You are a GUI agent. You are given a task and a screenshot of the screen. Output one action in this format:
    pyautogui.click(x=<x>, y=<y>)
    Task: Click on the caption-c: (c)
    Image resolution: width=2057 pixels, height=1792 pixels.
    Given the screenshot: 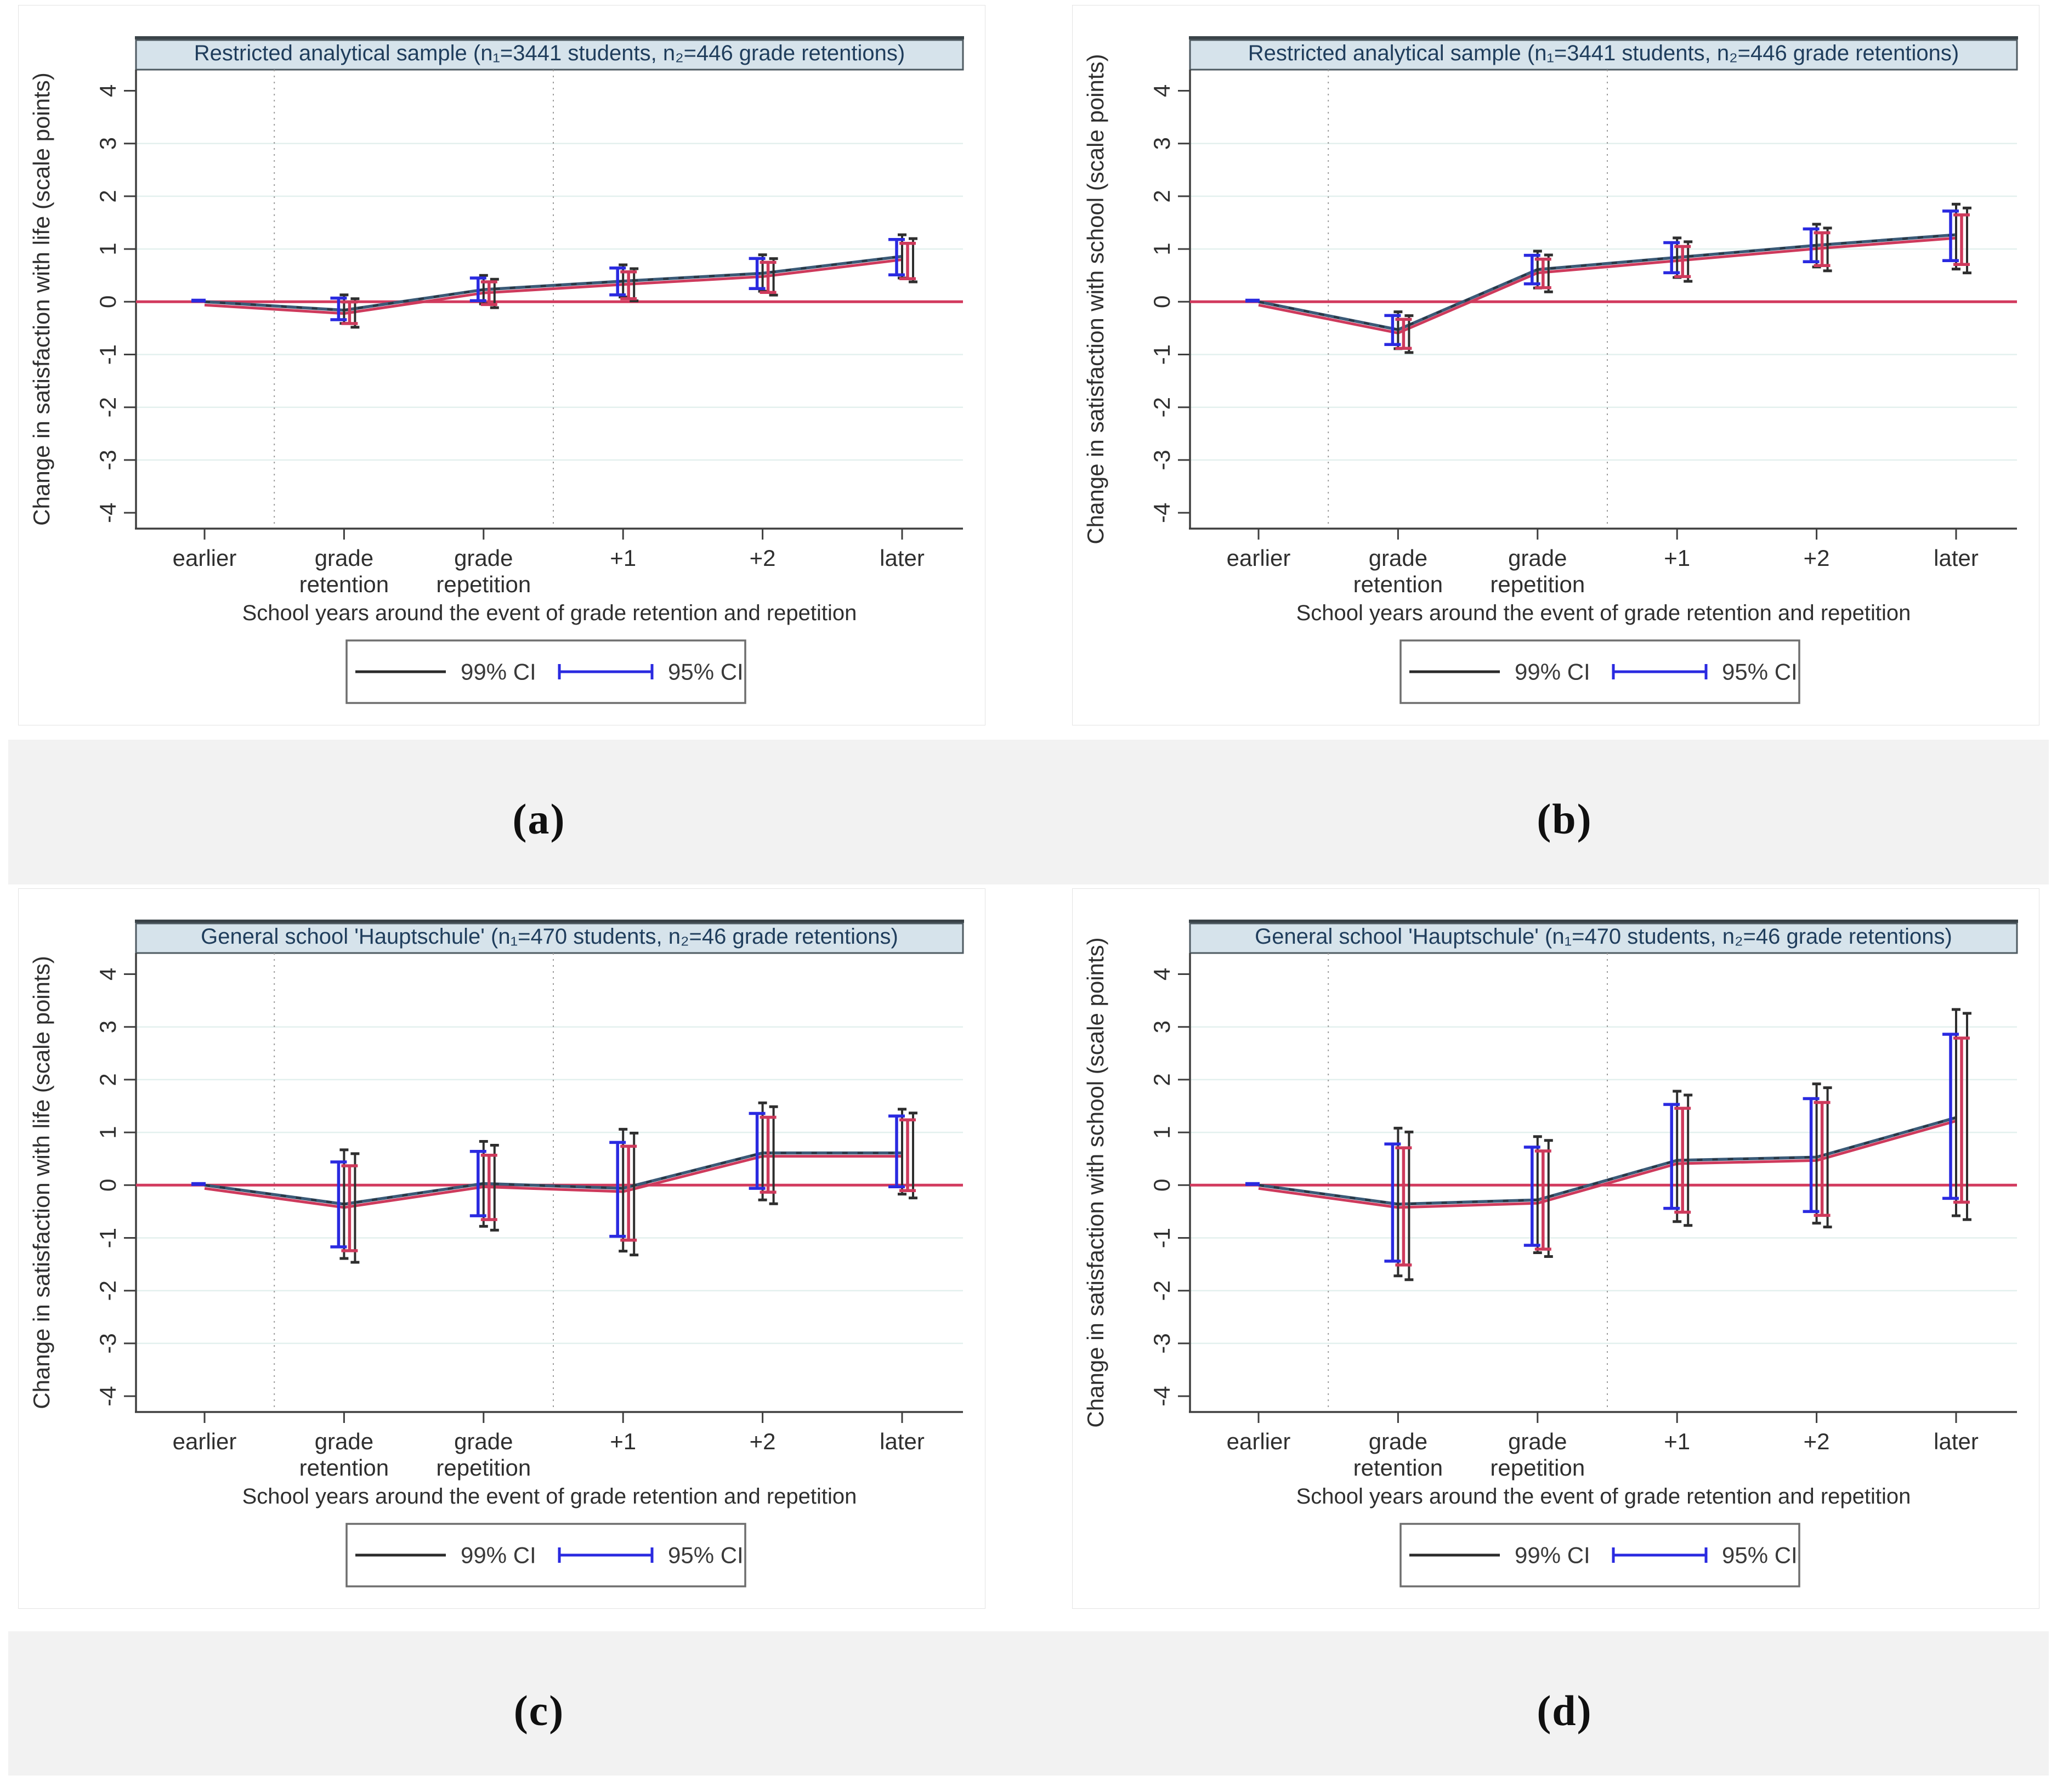 What is the action you would take?
    pyautogui.click(x=539, y=1710)
    